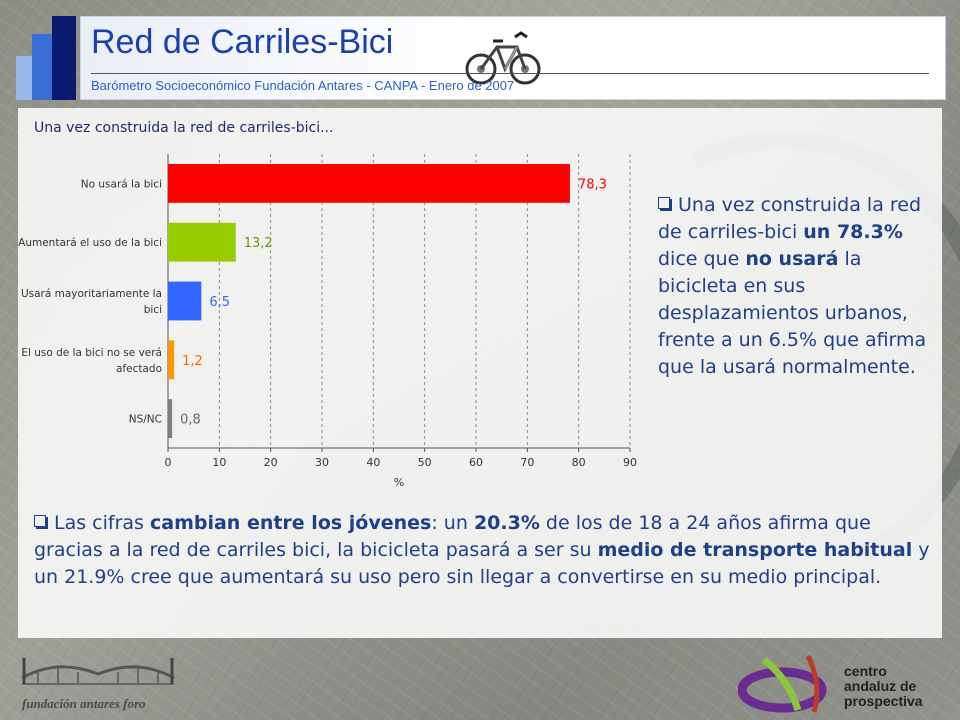 The image size is (960, 720). I want to click on bar-value-label-2: 6,5, so click(219, 302).